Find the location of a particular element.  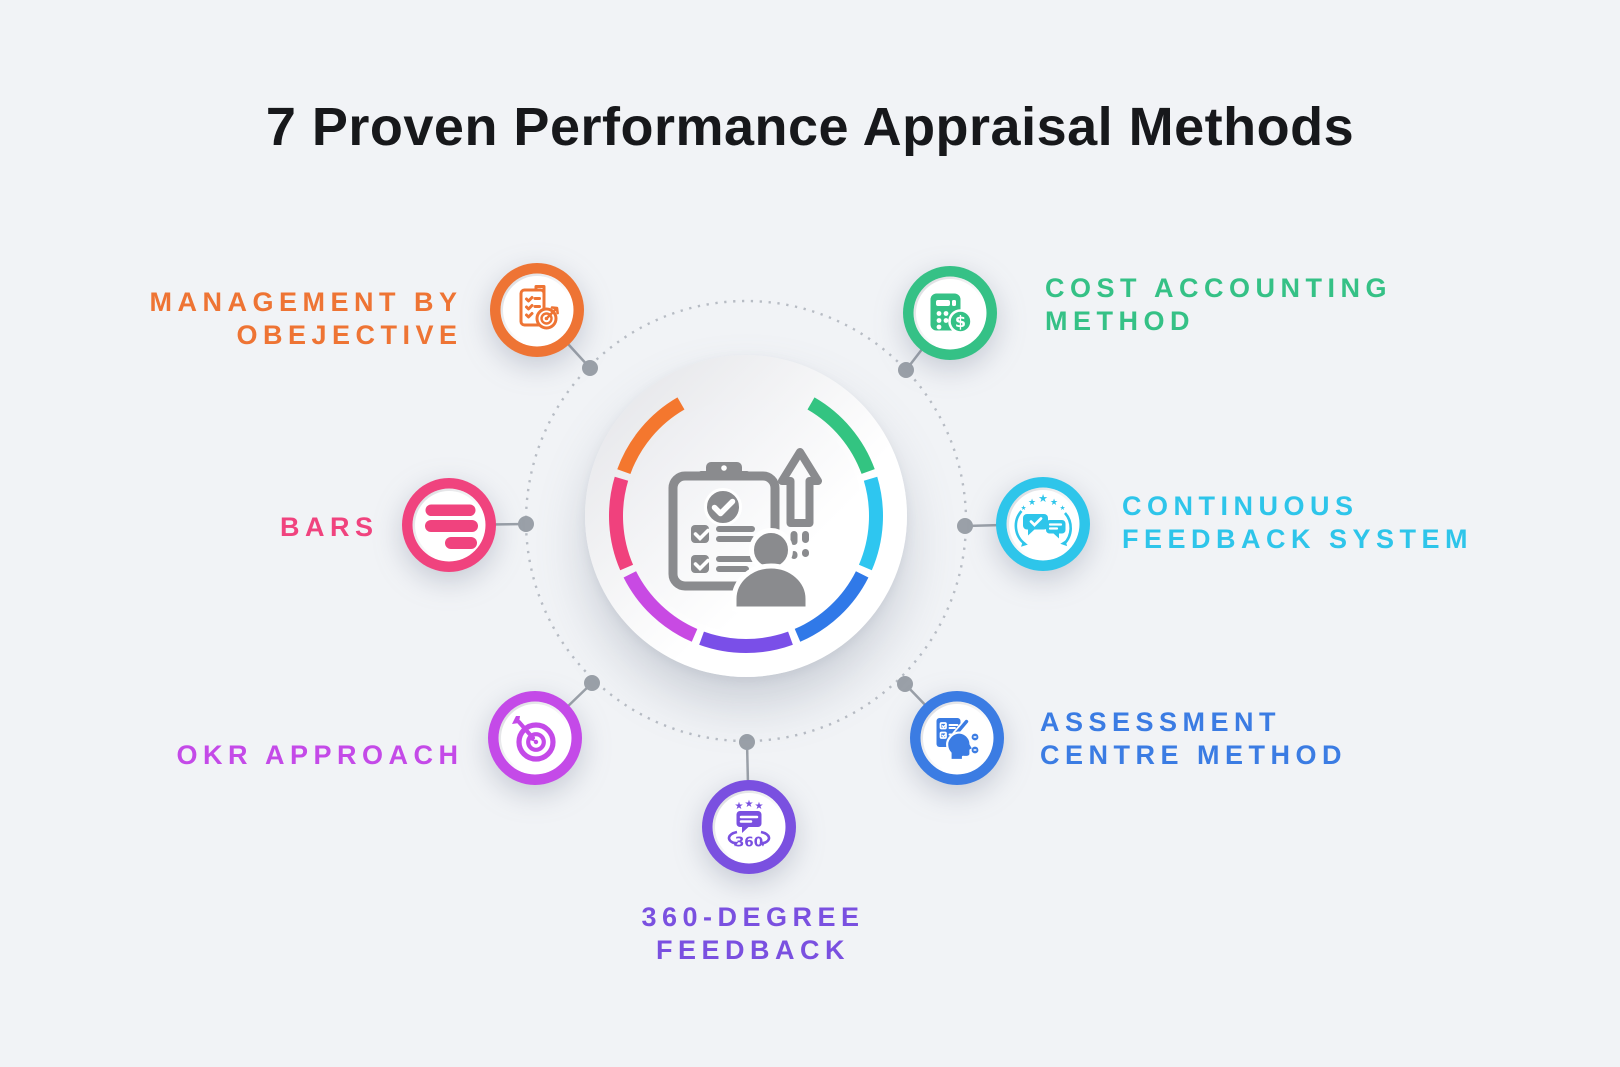

bars-icon is located at coordinates (449, 525).